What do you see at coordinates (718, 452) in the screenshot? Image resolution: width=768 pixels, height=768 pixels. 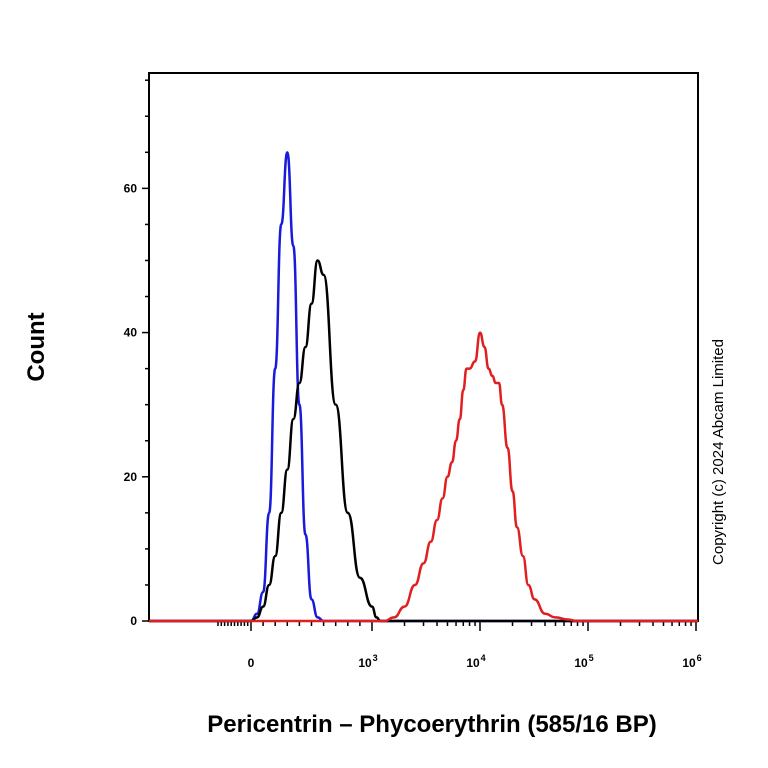 I see `copyright-notice: Copyright (c) 2024 Abcam Limited` at bounding box center [718, 452].